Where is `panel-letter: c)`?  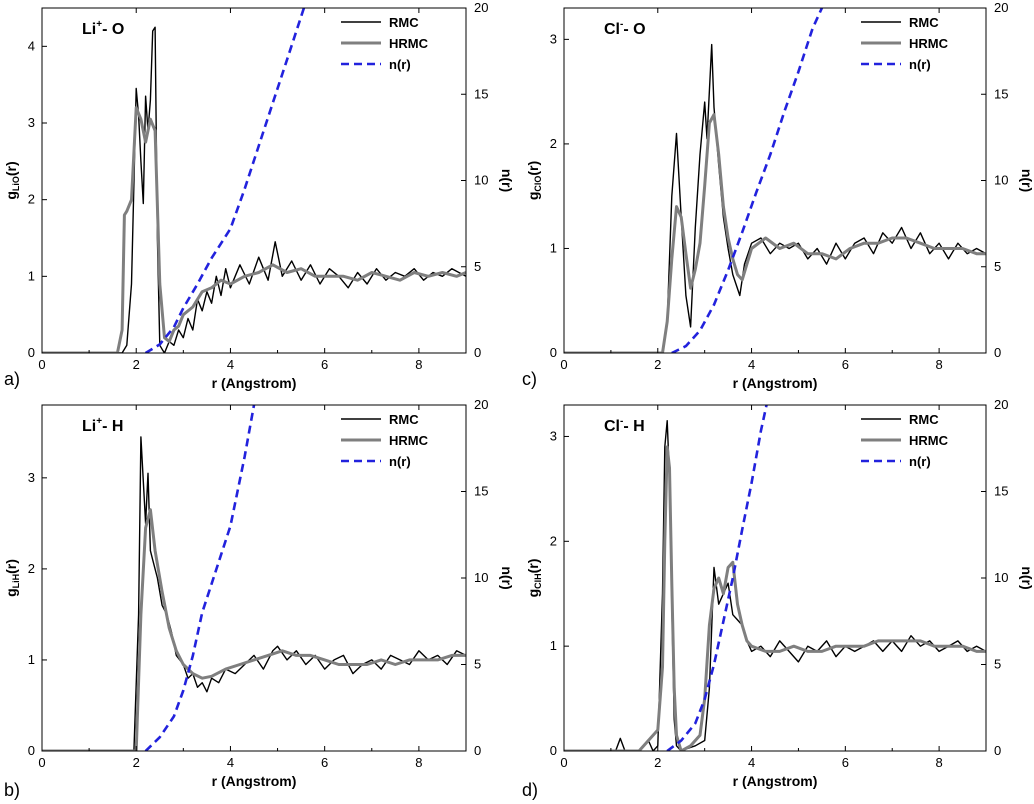 panel-letter: c) is located at coordinates (529, 379).